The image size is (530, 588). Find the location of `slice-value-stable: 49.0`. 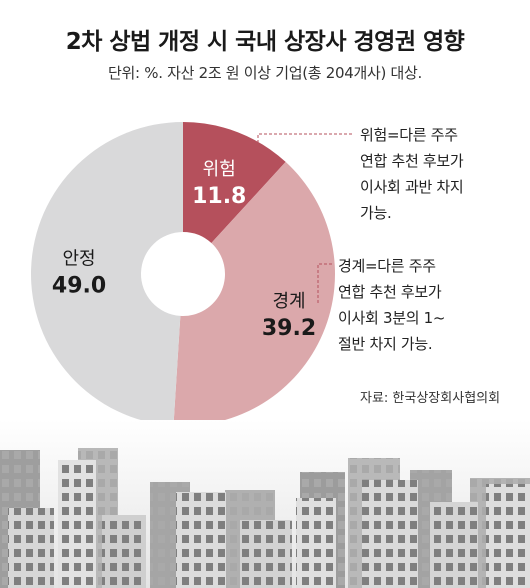

slice-value-stable: 49.0 is located at coordinates (79, 286).